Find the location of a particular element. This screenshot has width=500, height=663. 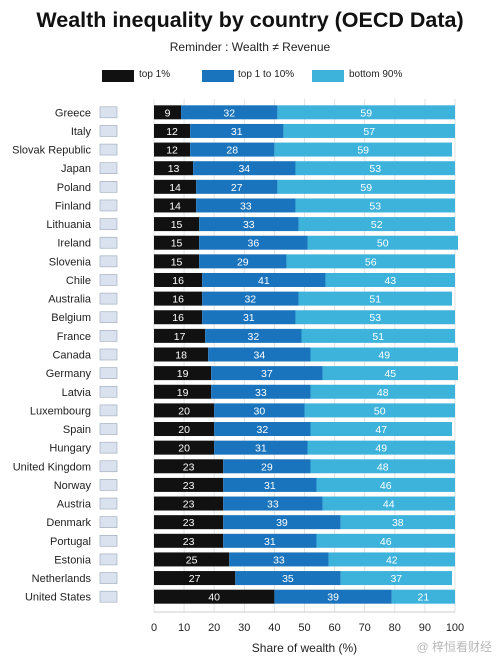

country-label: Luxembourg is located at coordinates (60, 411).